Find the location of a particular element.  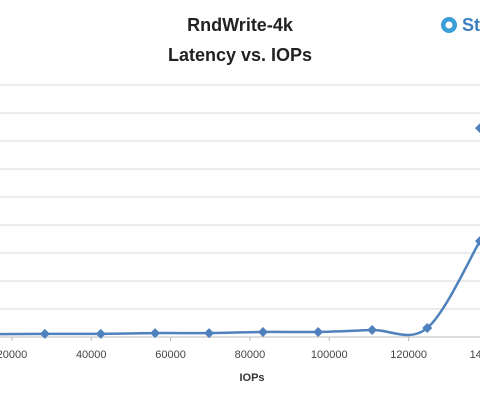

logo-icon-center is located at coordinates (449, 25).